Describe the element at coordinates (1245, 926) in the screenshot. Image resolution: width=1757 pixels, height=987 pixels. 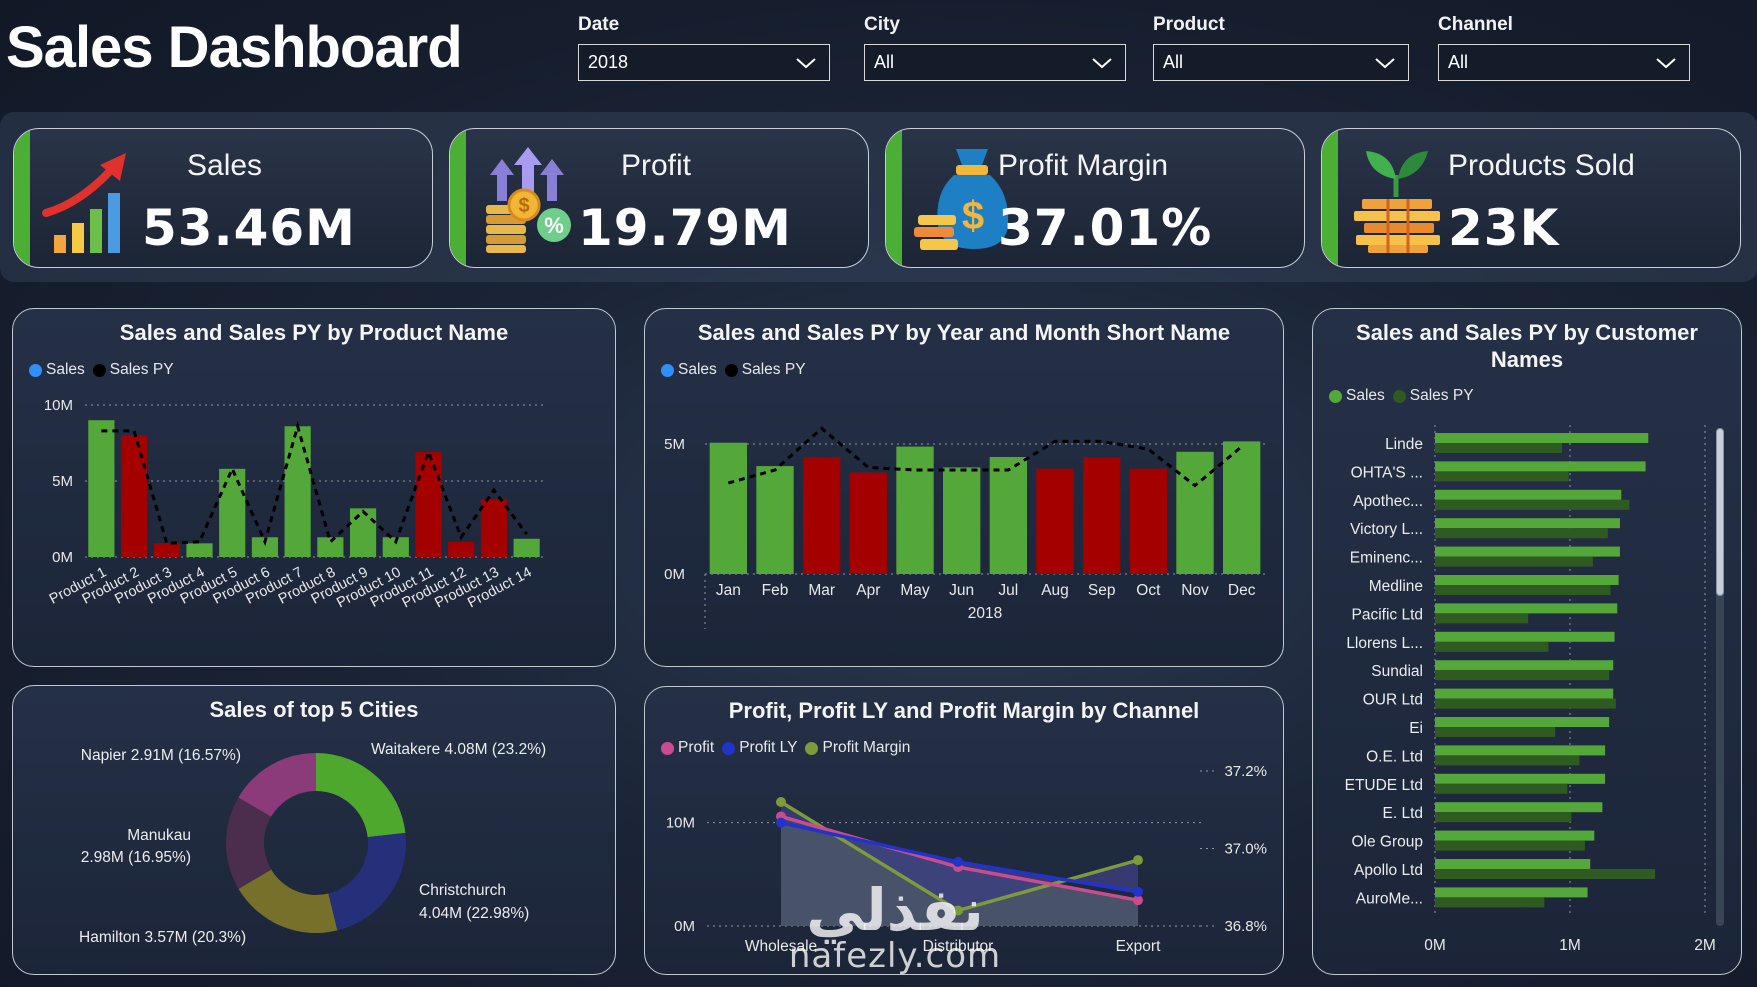
I see `y2-tick-label: 36.8%` at that location.